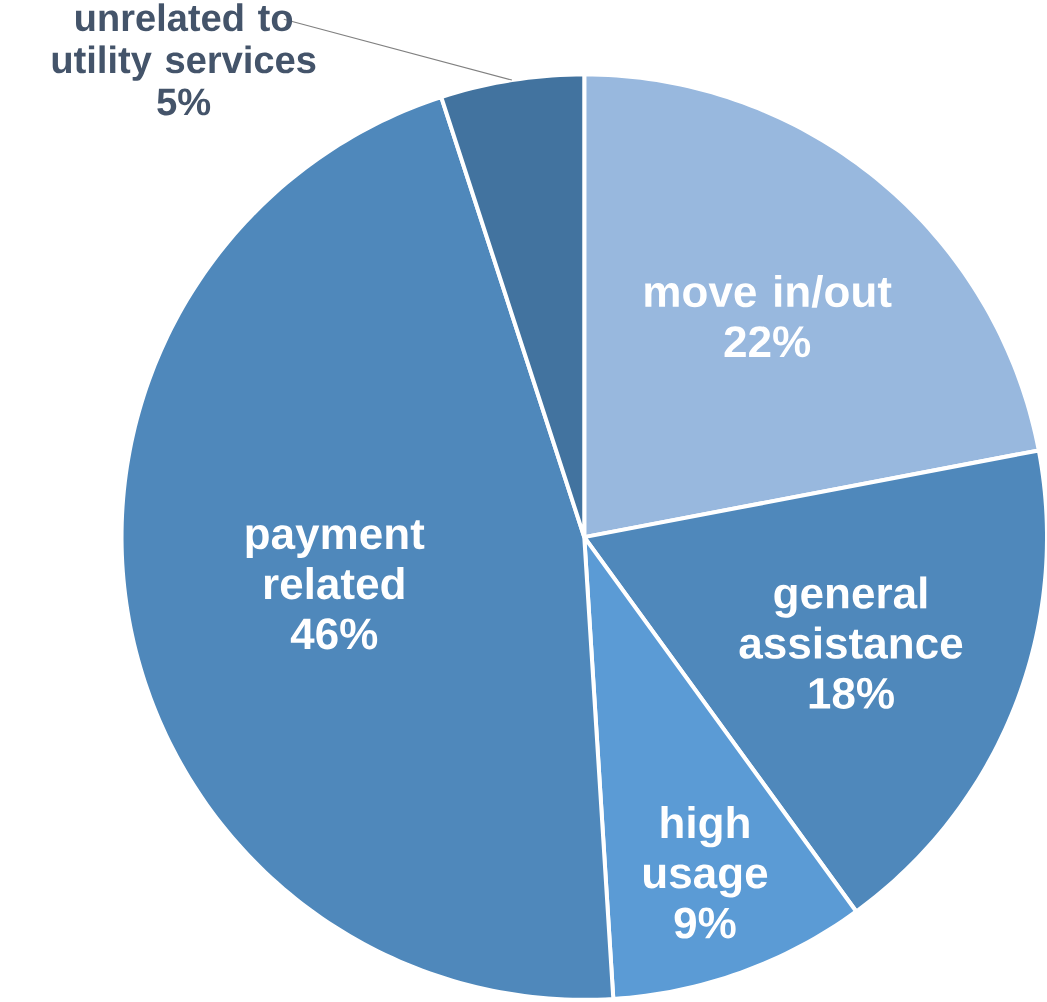 The width and height of the screenshot is (1047, 1002). What do you see at coordinates (768, 291) in the screenshot?
I see `slice-label: move in/out` at bounding box center [768, 291].